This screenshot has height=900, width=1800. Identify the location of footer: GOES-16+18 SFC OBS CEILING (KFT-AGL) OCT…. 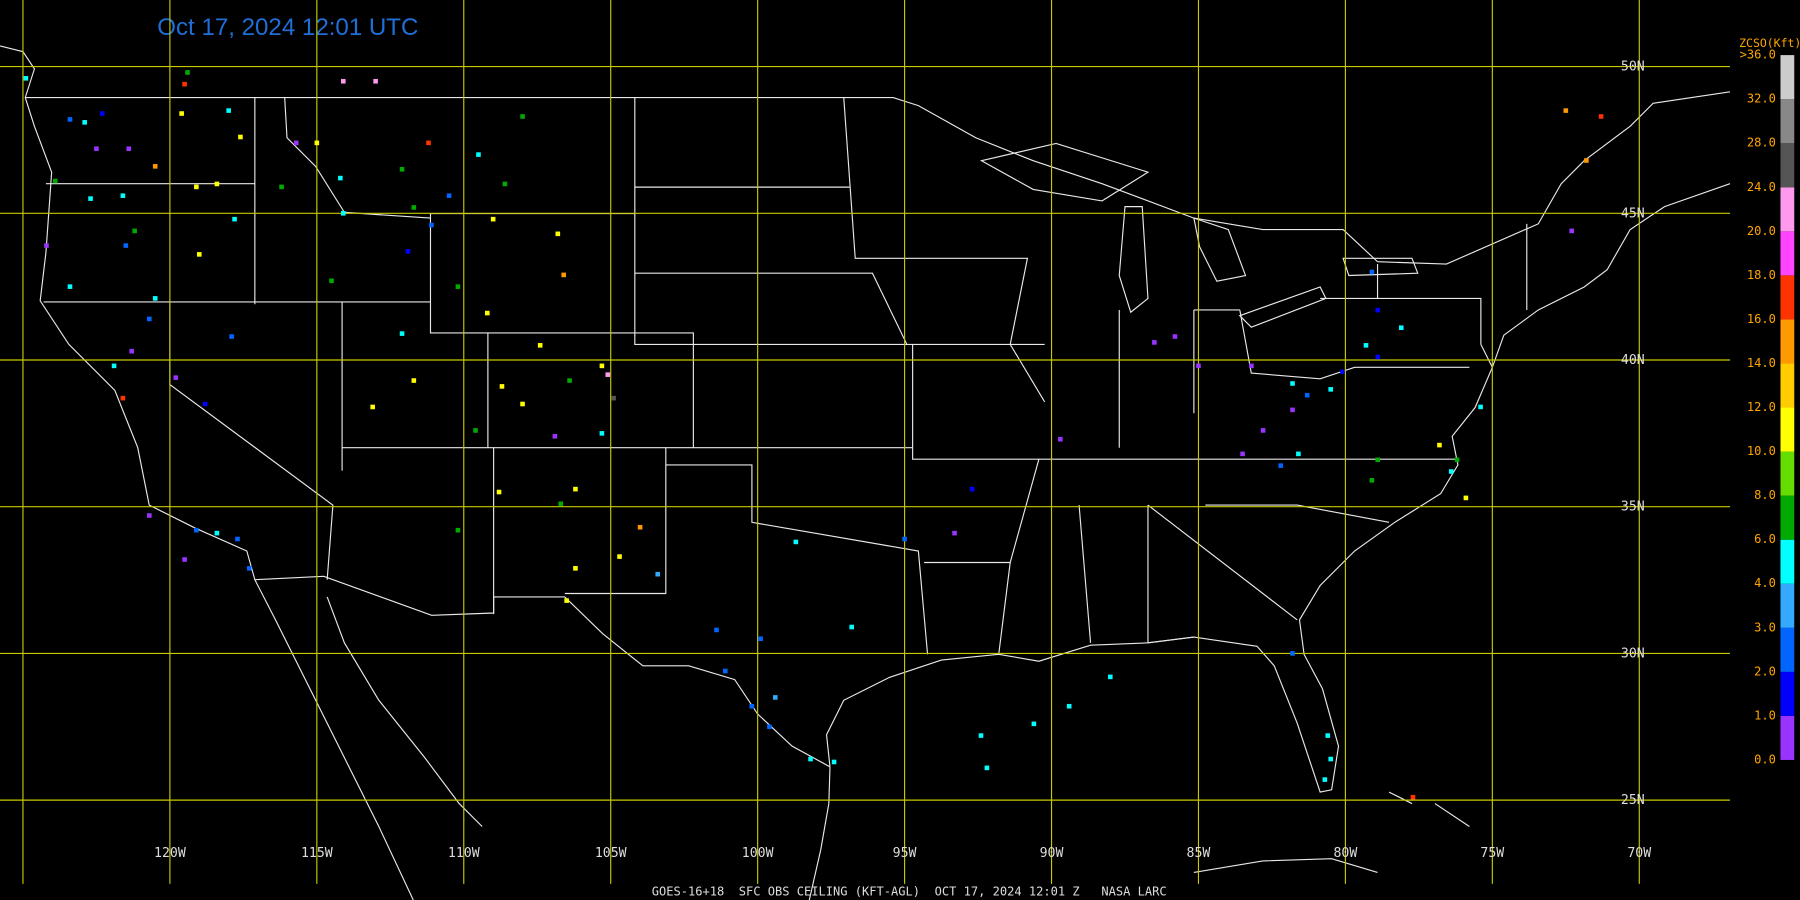
(909, 891).